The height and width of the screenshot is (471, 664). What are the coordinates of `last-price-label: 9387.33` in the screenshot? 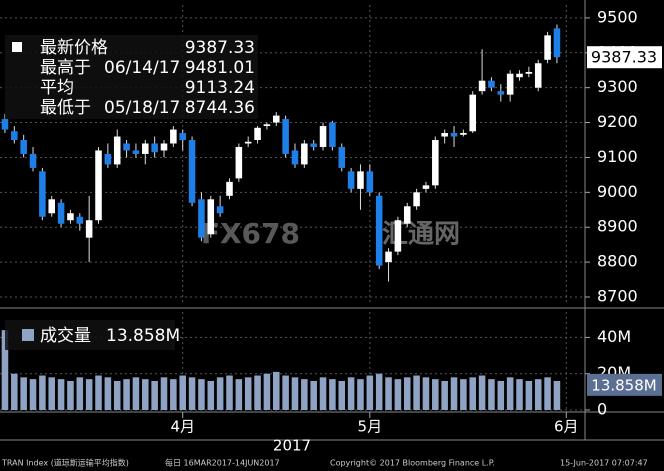 It's located at (624, 57).